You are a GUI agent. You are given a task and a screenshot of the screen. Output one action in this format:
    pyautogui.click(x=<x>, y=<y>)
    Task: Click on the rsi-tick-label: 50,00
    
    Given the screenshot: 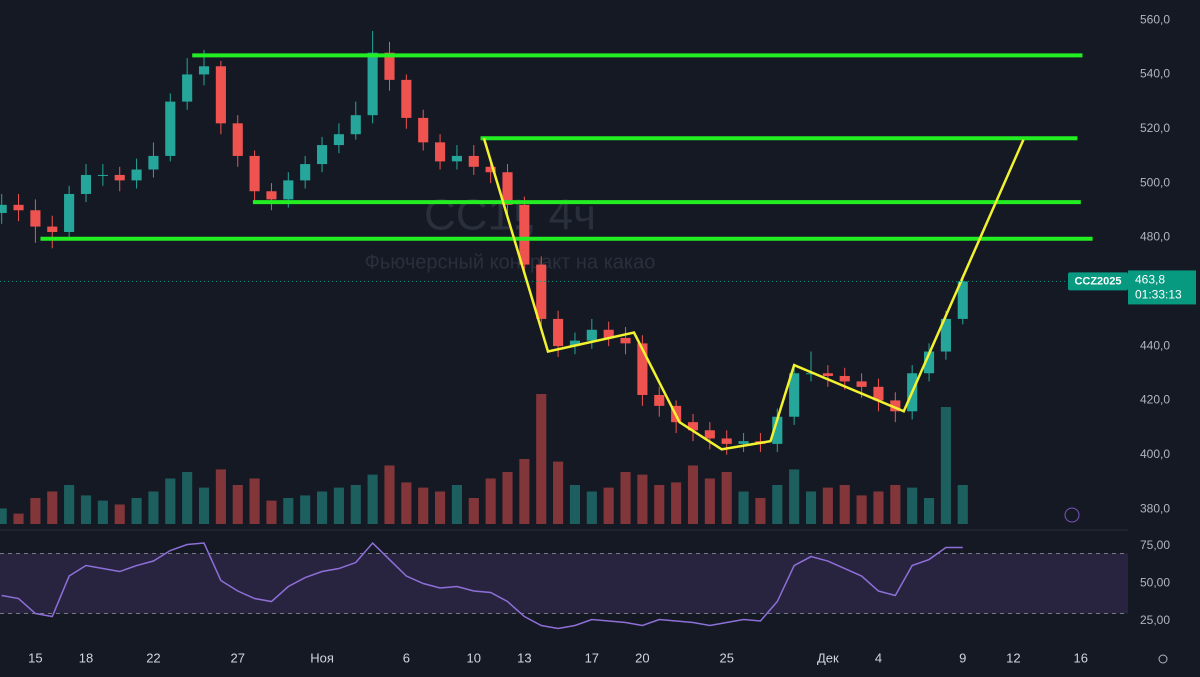 What is the action you would take?
    pyautogui.click(x=1155, y=583)
    